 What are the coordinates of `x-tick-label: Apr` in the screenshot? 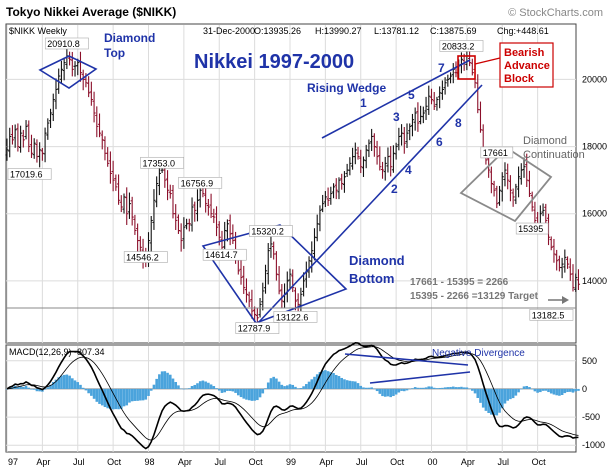 It's located at (468, 462).